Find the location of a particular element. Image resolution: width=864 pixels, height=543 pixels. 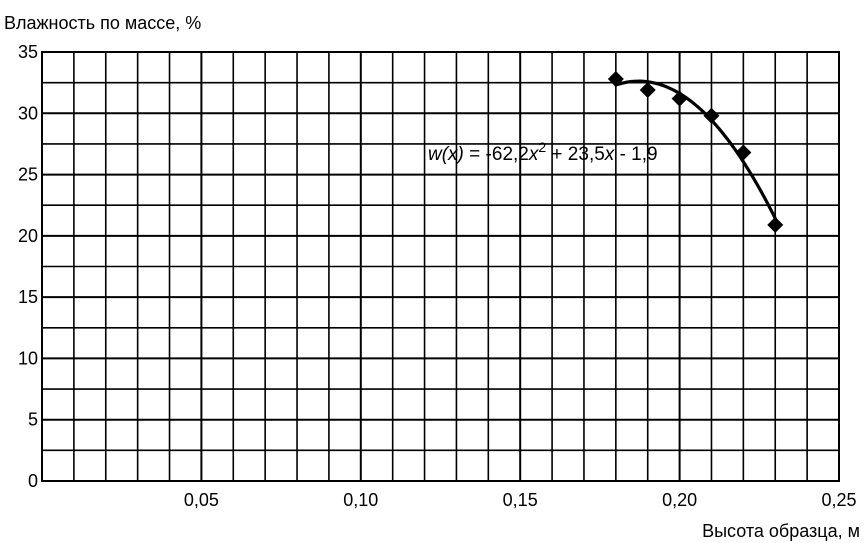

equation-term-b: + 23,5 is located at coordinates (575, 154).